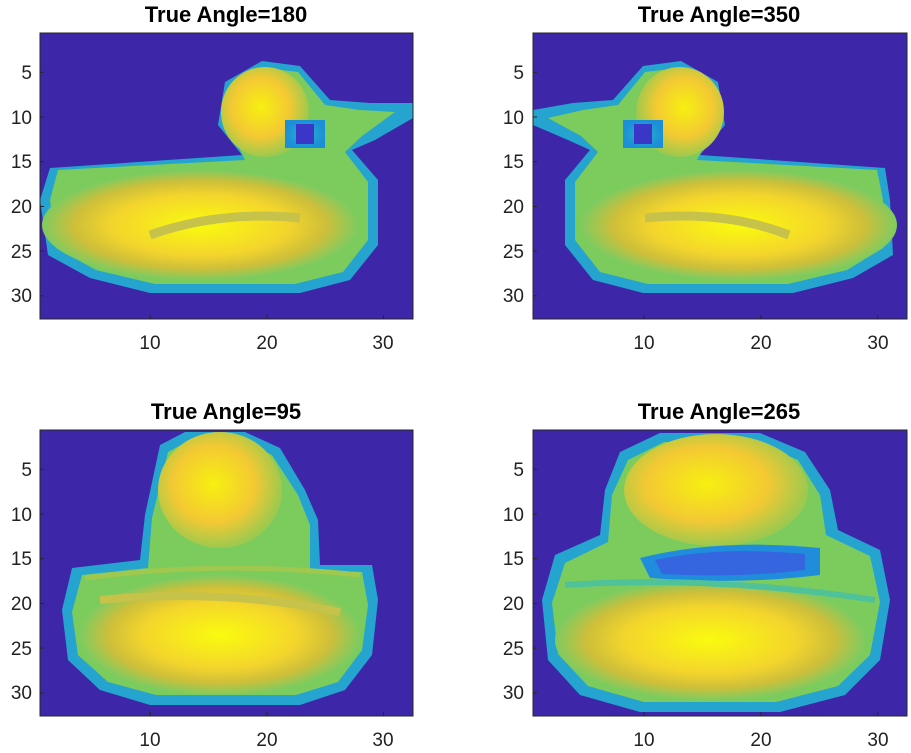 The height and width of the screenshot is (753, 911). Describe the element at coordinates (226, 411) in the screenshot. I see `panel-title: True Angle=95` at that location.